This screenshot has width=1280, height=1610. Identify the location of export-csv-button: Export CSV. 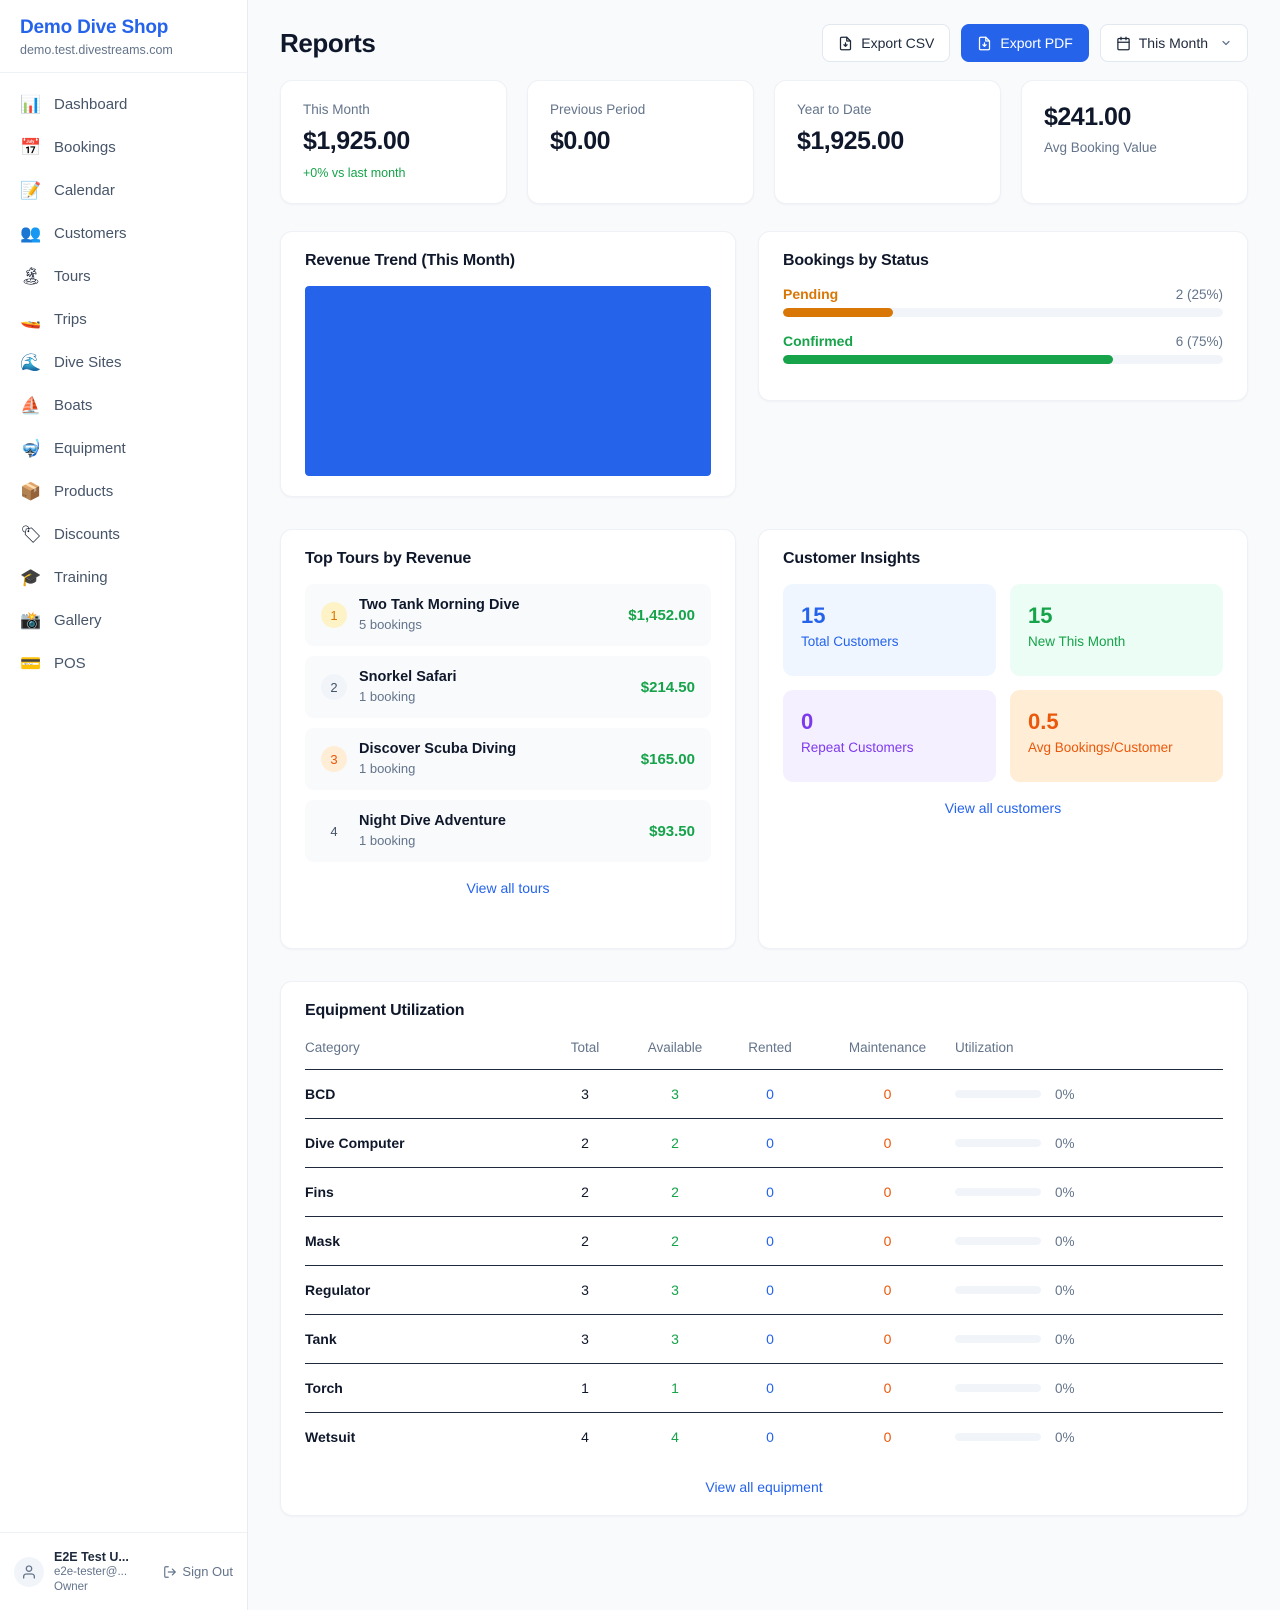
(886, 43).